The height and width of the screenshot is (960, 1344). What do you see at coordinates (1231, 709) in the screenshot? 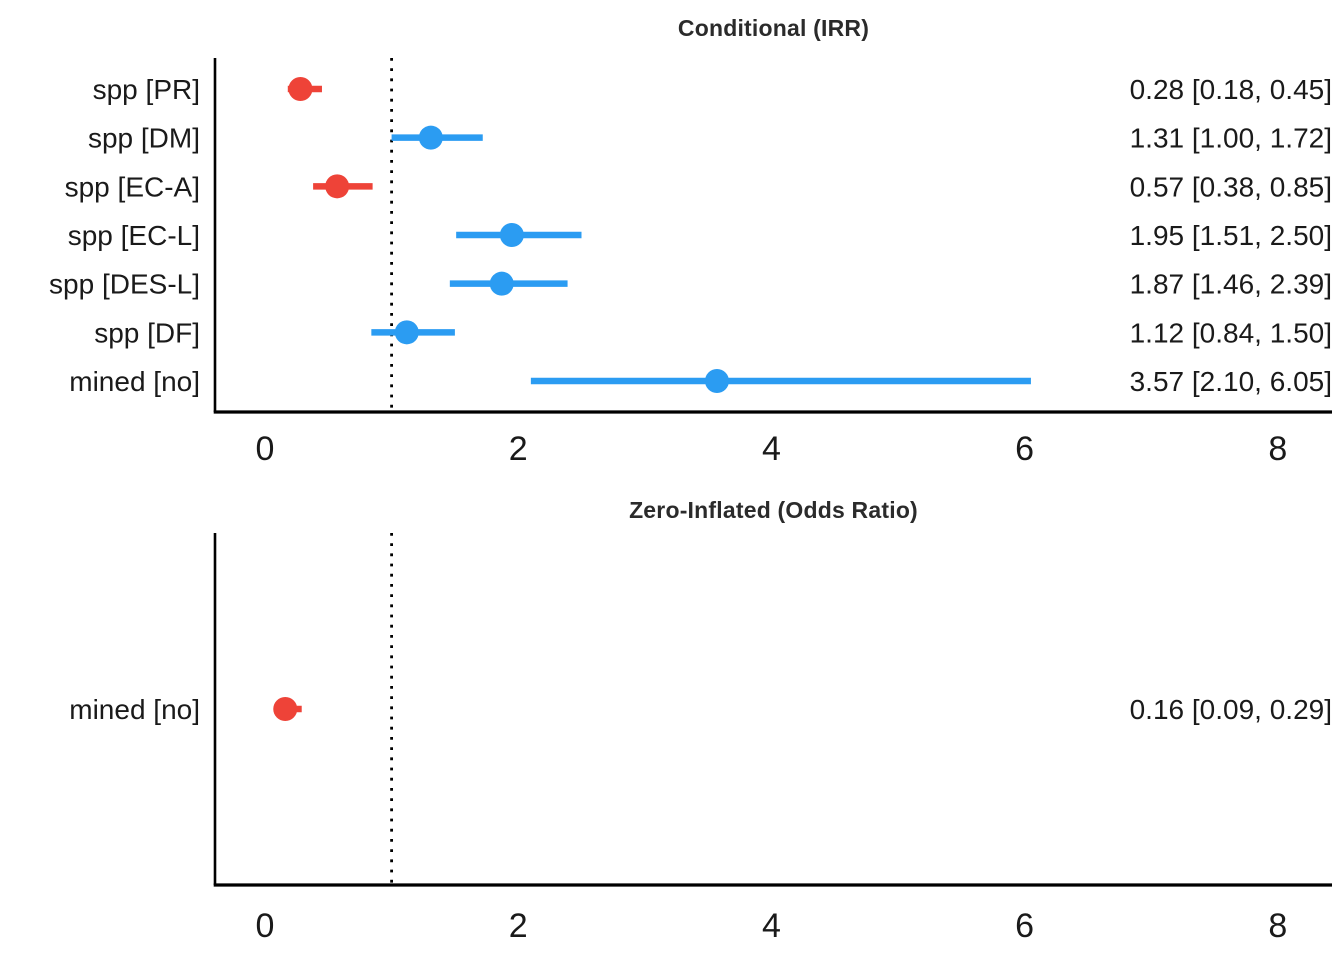
I see `estimate-value: 0.16 [0.09, 0.29]` at bounding box center [1231, 709].